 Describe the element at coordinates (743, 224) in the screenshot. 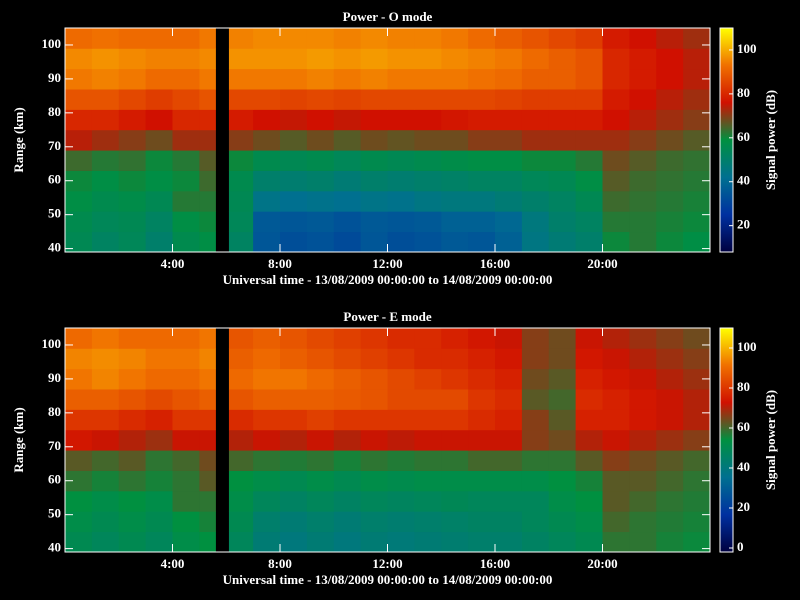

I see `colorbar-tick-label: 20` at that location.